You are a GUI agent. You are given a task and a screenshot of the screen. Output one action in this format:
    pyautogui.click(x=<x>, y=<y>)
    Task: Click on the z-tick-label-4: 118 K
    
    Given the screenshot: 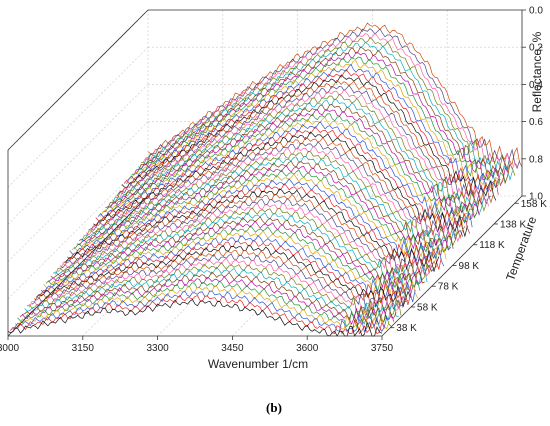 What is the action you would take?
    pyautogui.click(x=492, y=245)
    